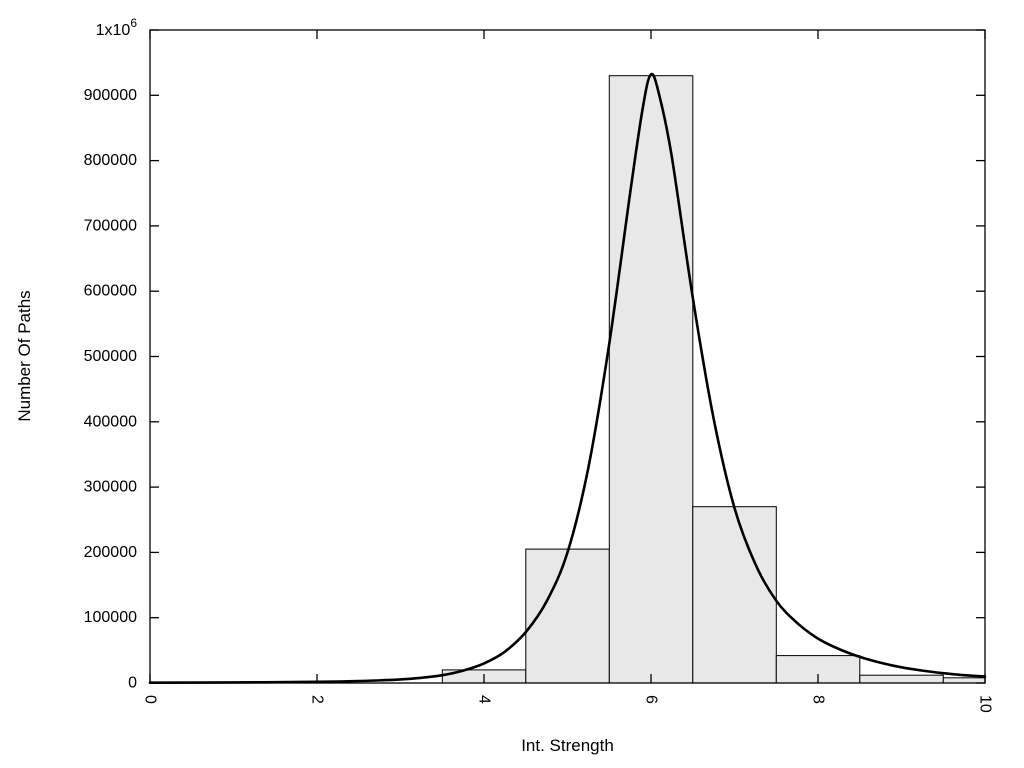  What do you see at coordinates (484, 699) in the screenshot?
I see `x-tick-label: 4` at bounding box center [484, 699].